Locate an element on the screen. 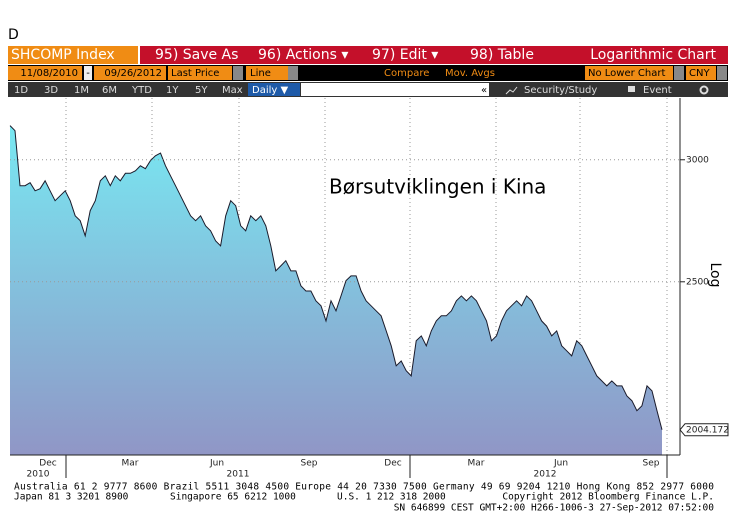  copyright: Copyright 2012 Bloomberg Finance L.P. is located at coordinates (608, 497).